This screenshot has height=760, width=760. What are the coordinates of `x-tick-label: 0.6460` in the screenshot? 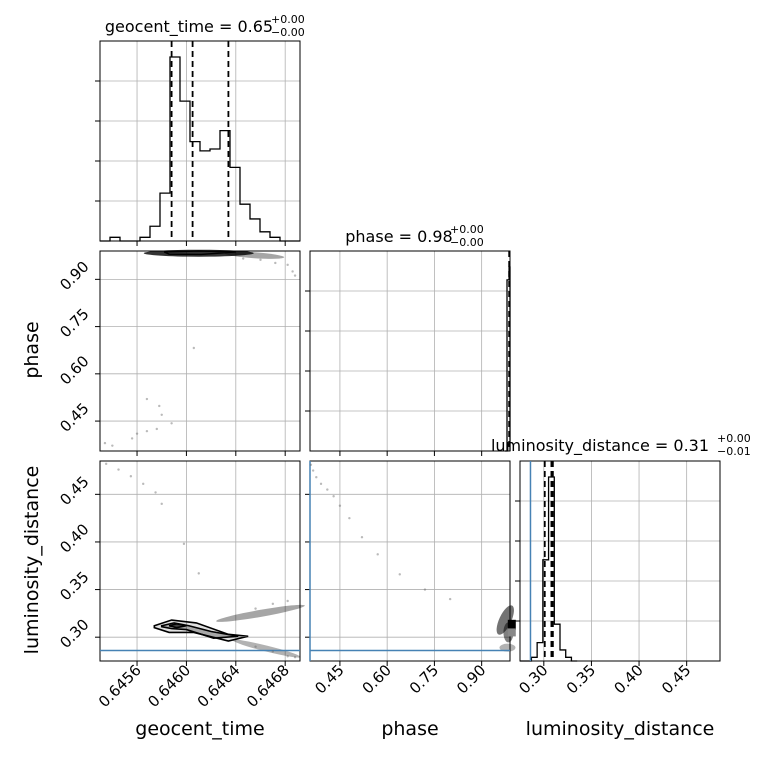 It's located at (169, 686).